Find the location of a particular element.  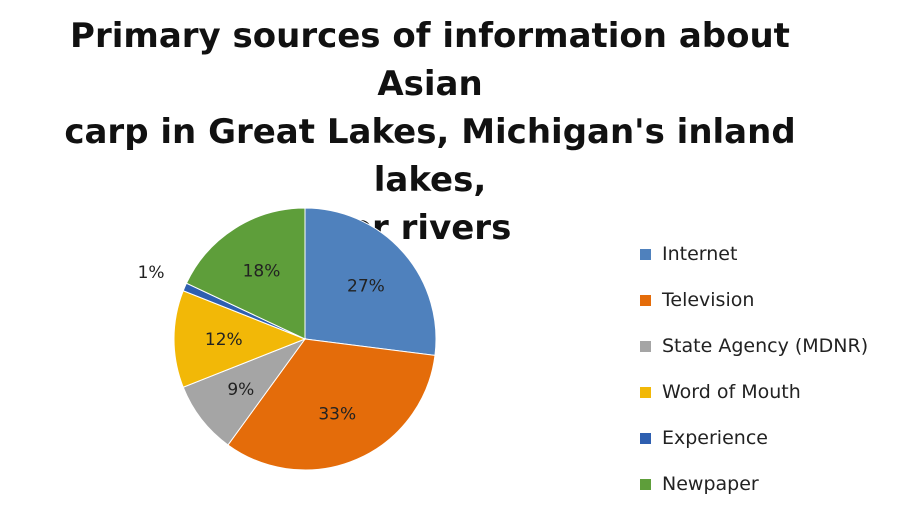

legend-label: Internet is located at coordinates (700, 254).